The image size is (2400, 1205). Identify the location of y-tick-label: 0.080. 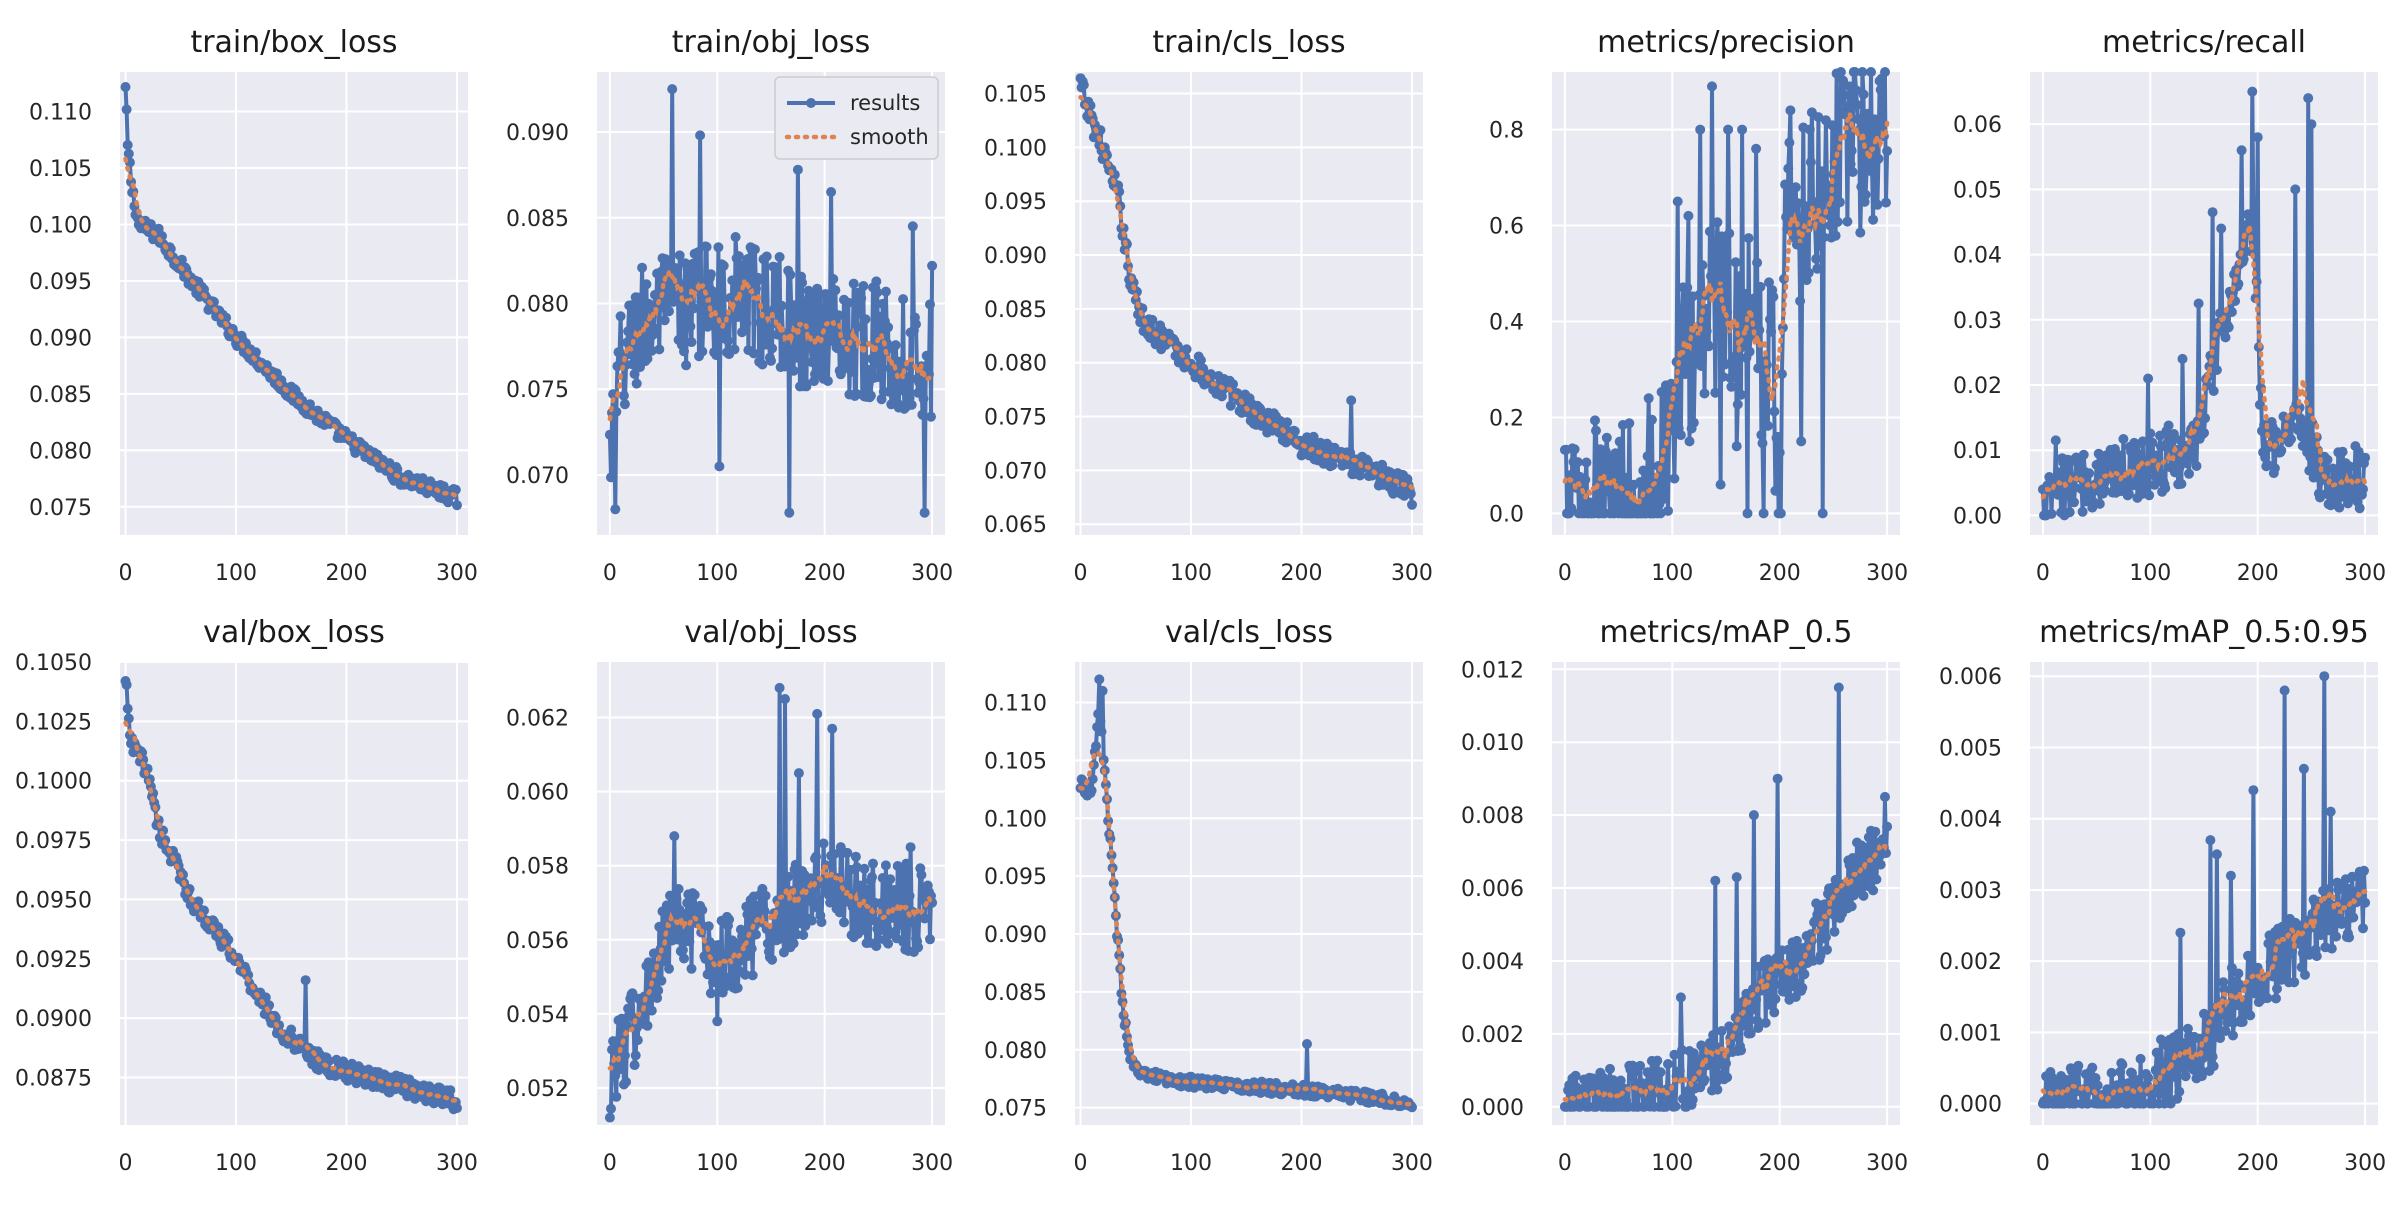
(1015, 364).